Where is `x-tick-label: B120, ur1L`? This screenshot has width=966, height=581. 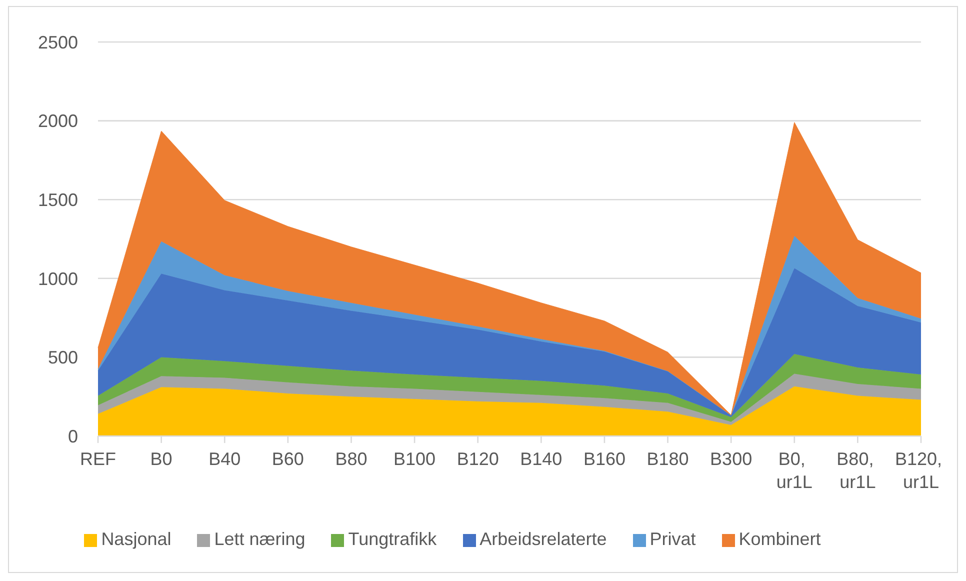 x-tick-label: B120, ur1L is located at coordinates (921, 470).